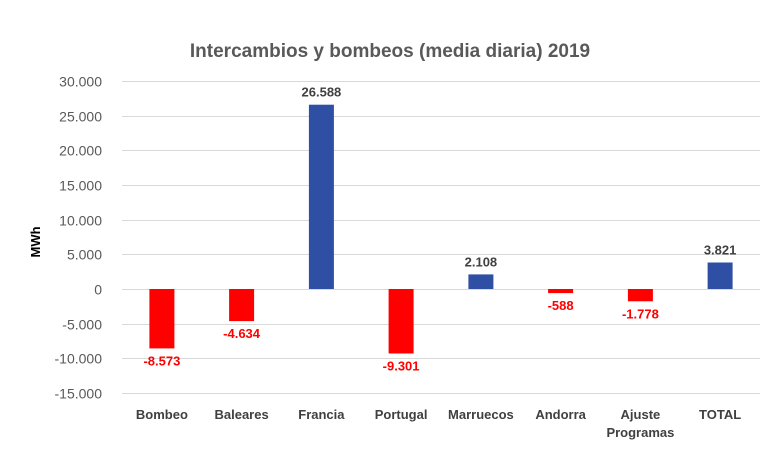 Image resolution: width=775 pixels, height=473 pixels. What do you see at coordinates (242, 333) in the screenshot?
I see `data-label: -4.634` at bounding box center [242, 333].